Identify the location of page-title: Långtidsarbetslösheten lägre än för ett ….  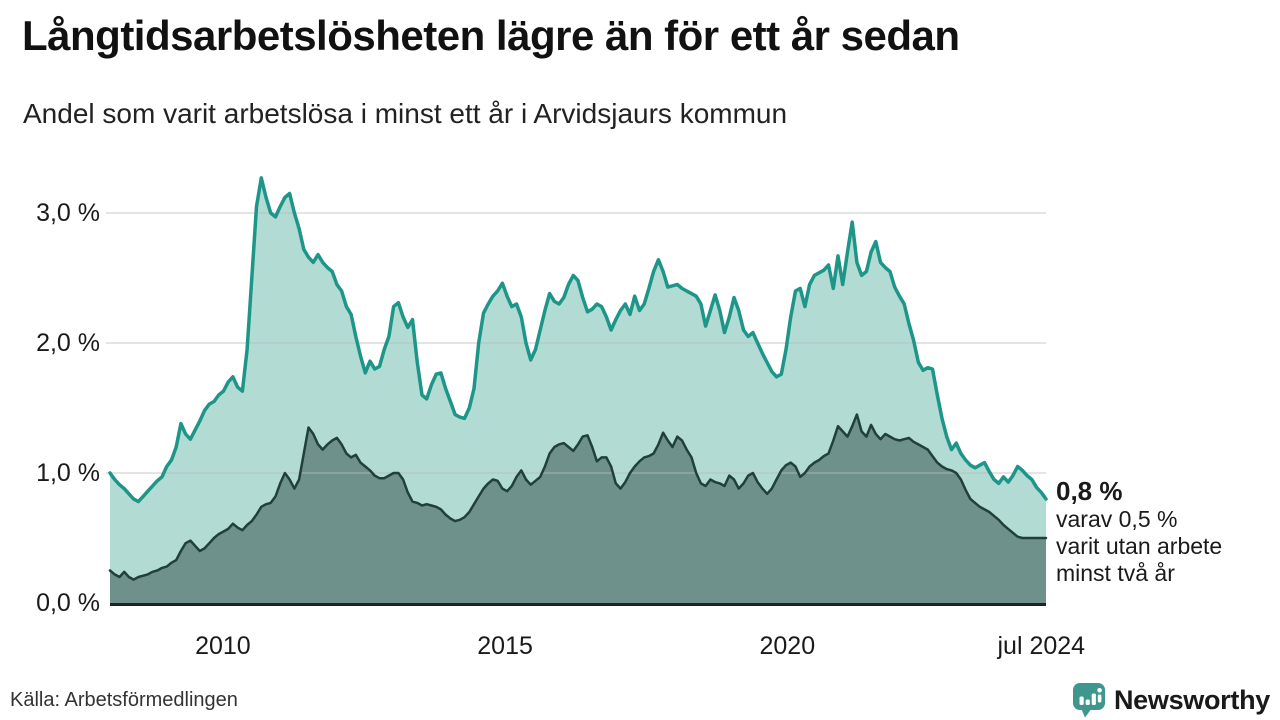
(491, 35).